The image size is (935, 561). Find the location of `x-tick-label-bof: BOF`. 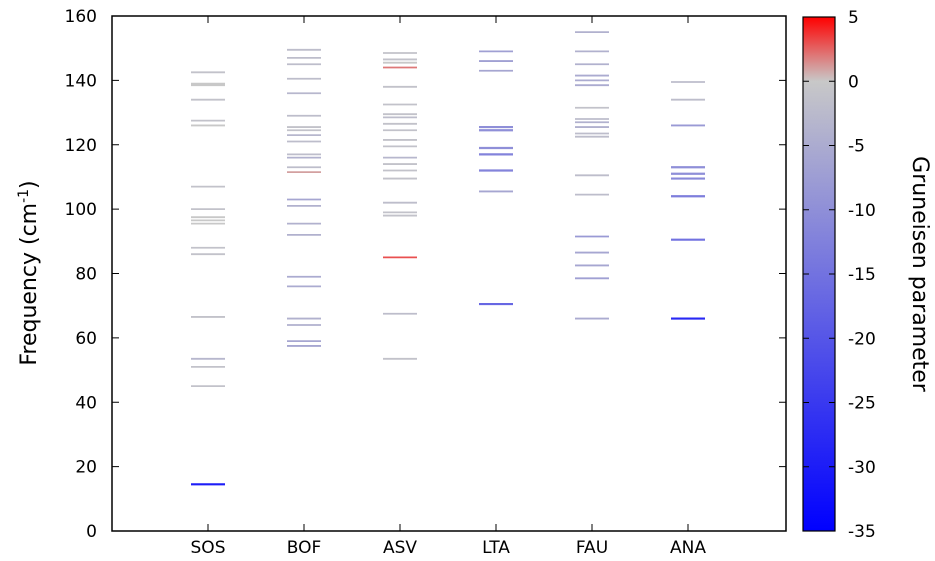

x-tick-label-bof: BOF is located at coordinates (304, 547).